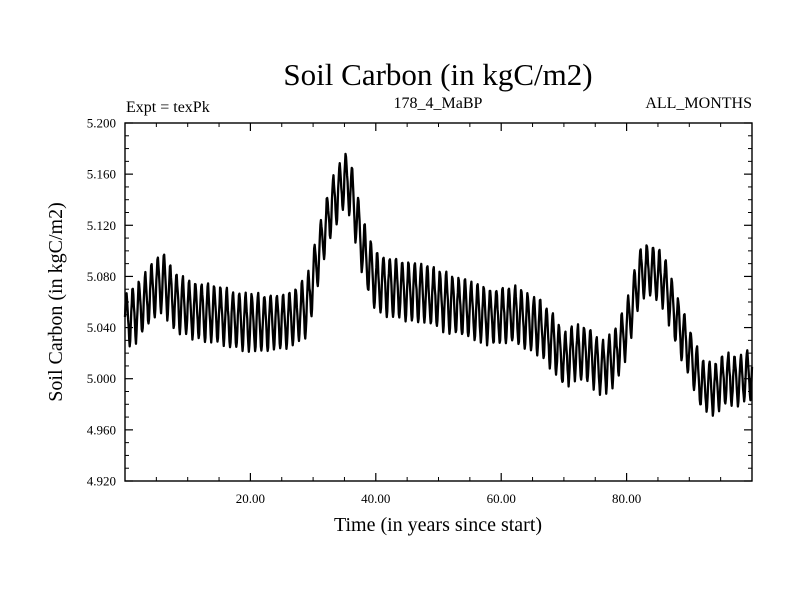 This screenshot has height=600, width=800. What do you see at coordinates (437, 74) in the screenshot?
I see `chart-title: Soil Carbon (in kgC/m2)` at bounding box center [437, 74].